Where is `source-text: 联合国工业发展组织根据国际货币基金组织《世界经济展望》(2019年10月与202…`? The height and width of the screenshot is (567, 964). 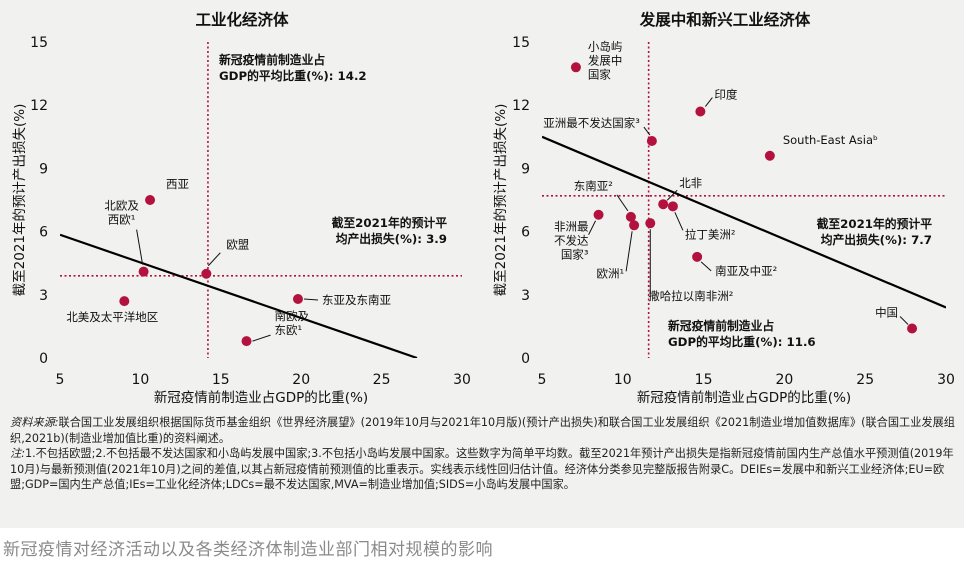
source-text: 联合国工业发展组织根据国际货币基金组织《世界经济展望》(2019年10月与202… is located at coordinates (482, 430).